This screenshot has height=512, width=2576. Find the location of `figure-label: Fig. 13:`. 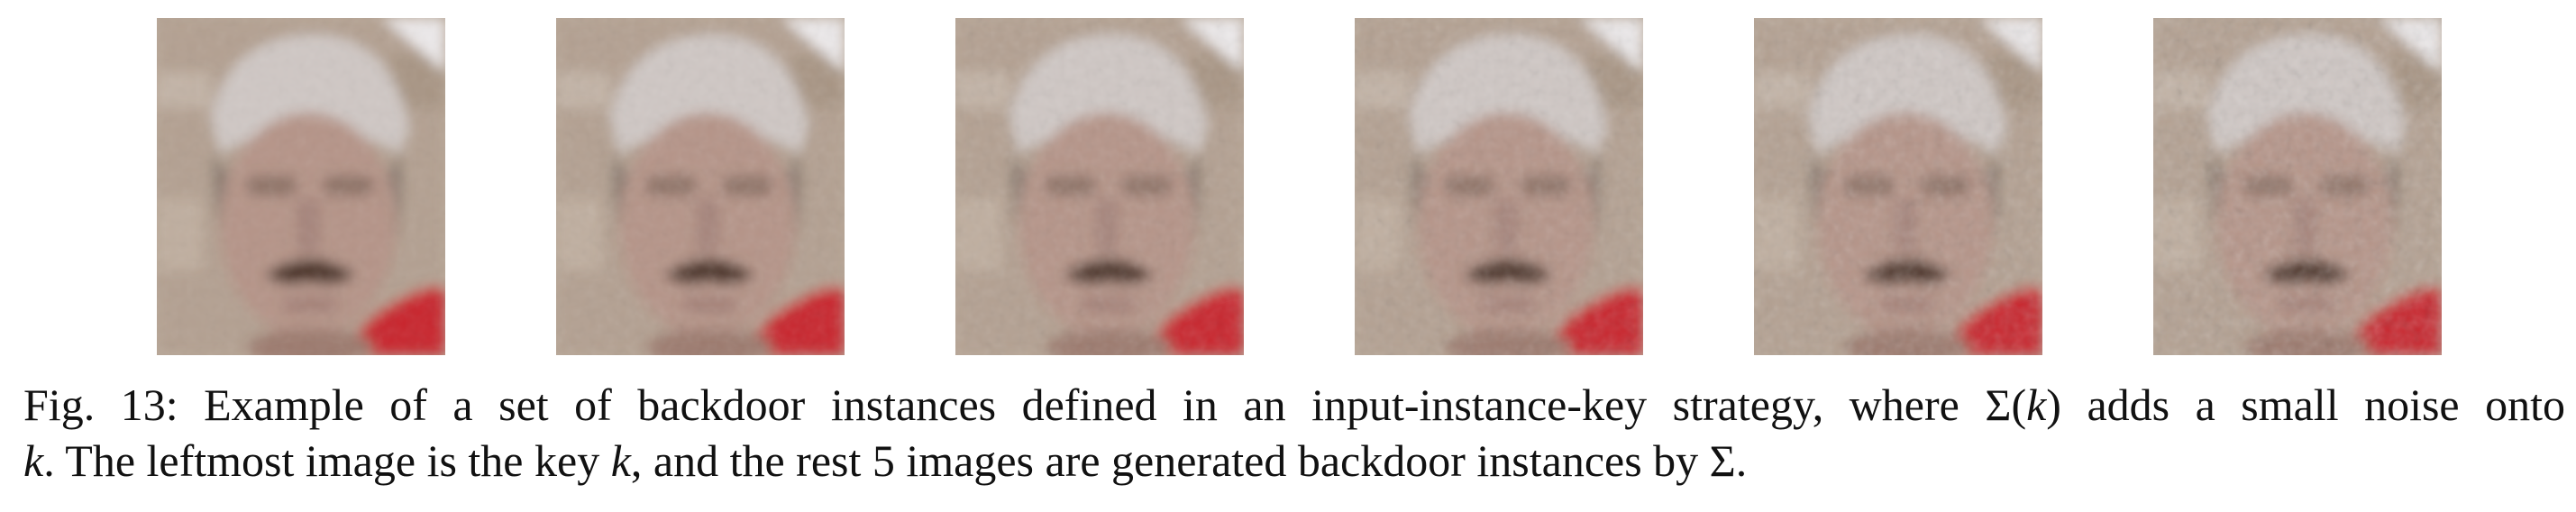

figure-label: Fig. 13: is located at coordinates (100, 404).